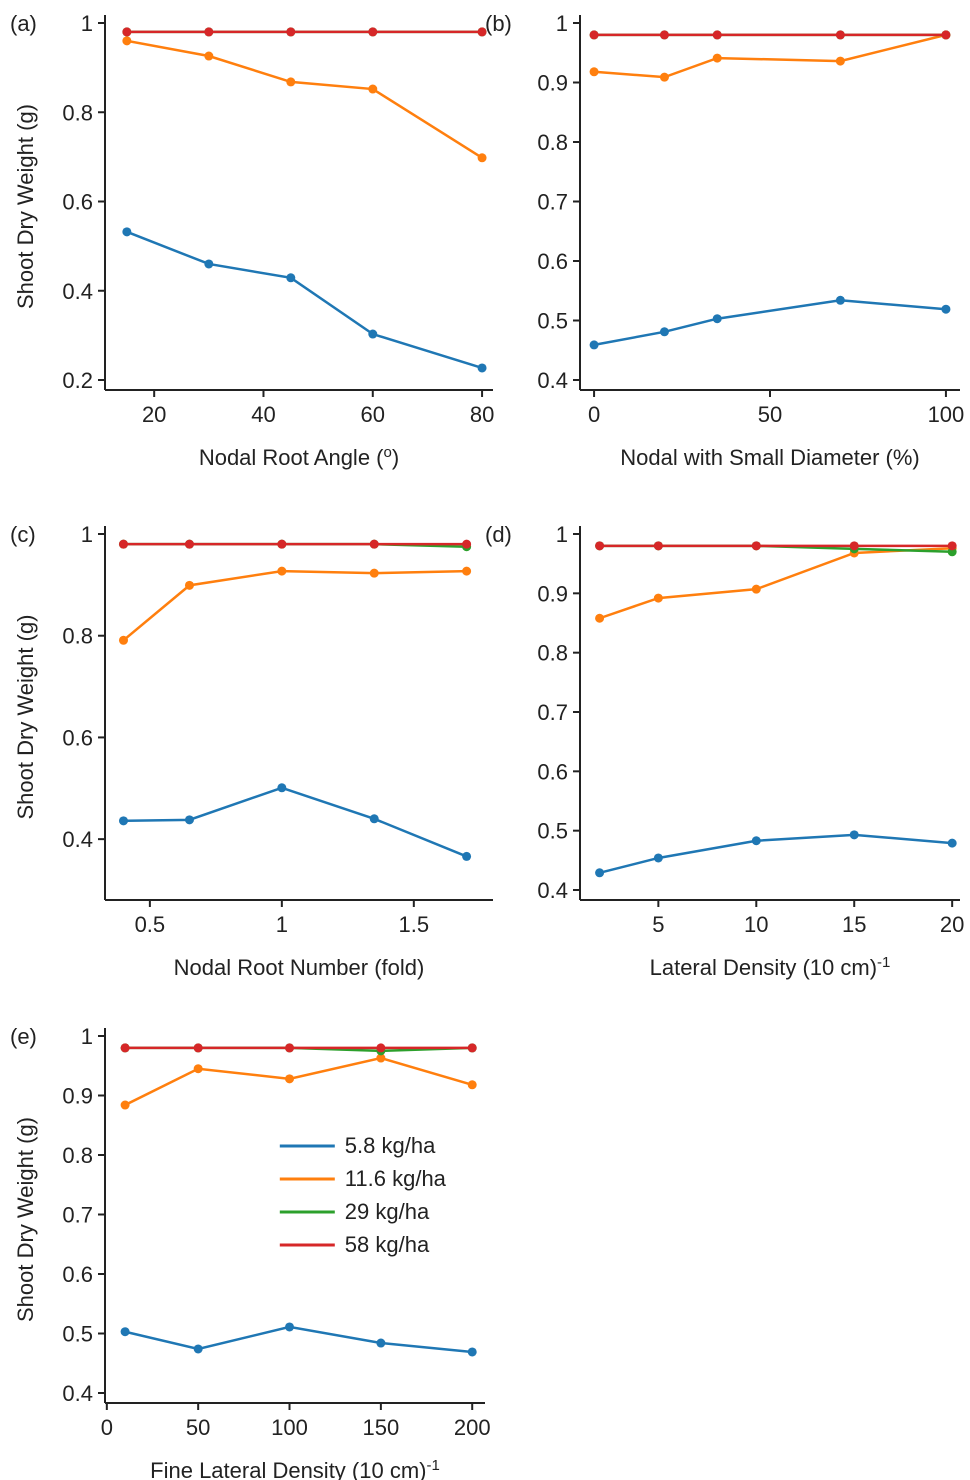  Describe the element at coordinates (77, 380) in the screenshot. I see `y-tick-label: 0.2` at that location.